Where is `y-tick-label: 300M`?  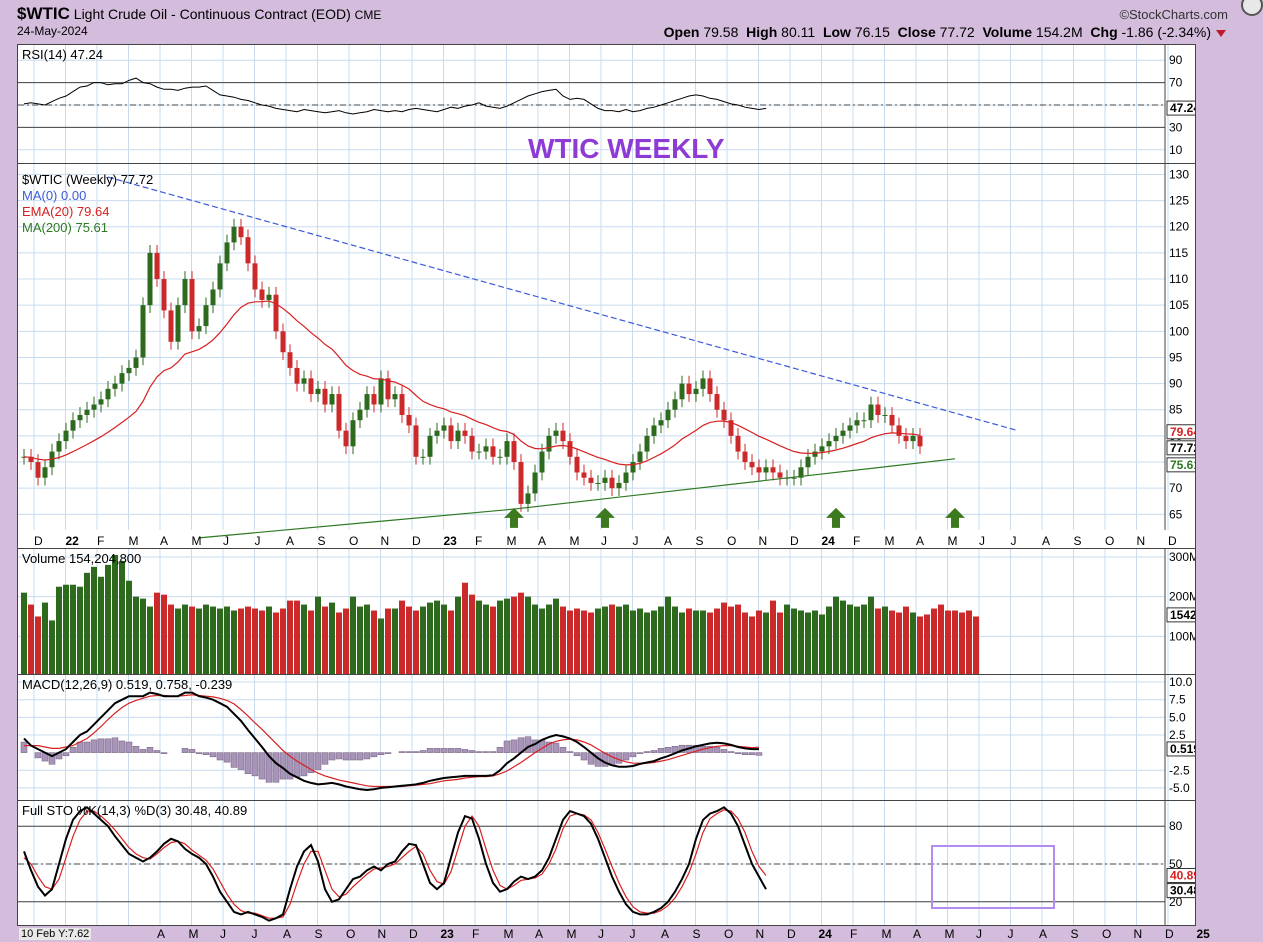 y-tick-label: 300M is located at coordinates (1182, 557).